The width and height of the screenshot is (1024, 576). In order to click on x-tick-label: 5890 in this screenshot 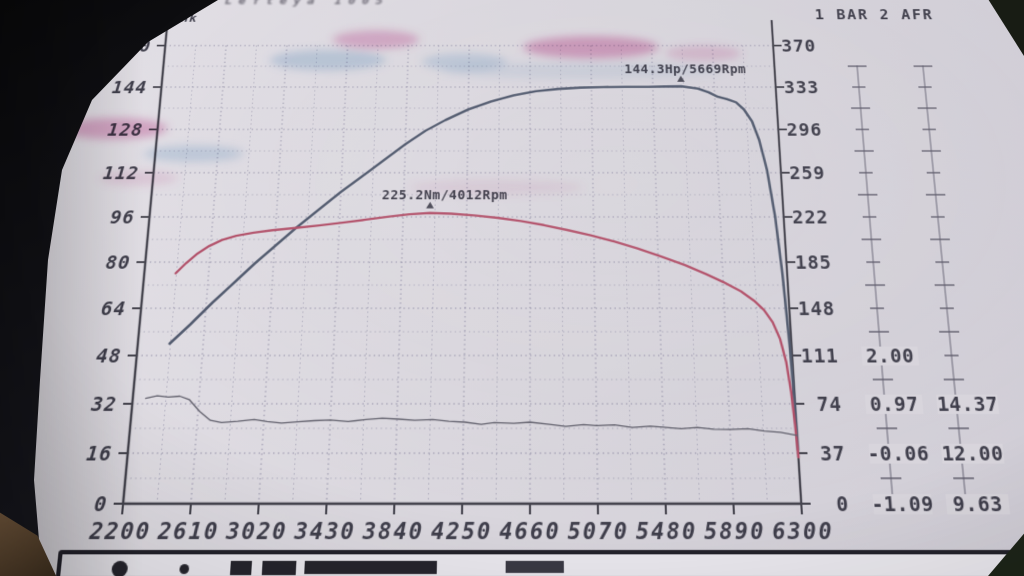, I will do `click(735, 532)`.